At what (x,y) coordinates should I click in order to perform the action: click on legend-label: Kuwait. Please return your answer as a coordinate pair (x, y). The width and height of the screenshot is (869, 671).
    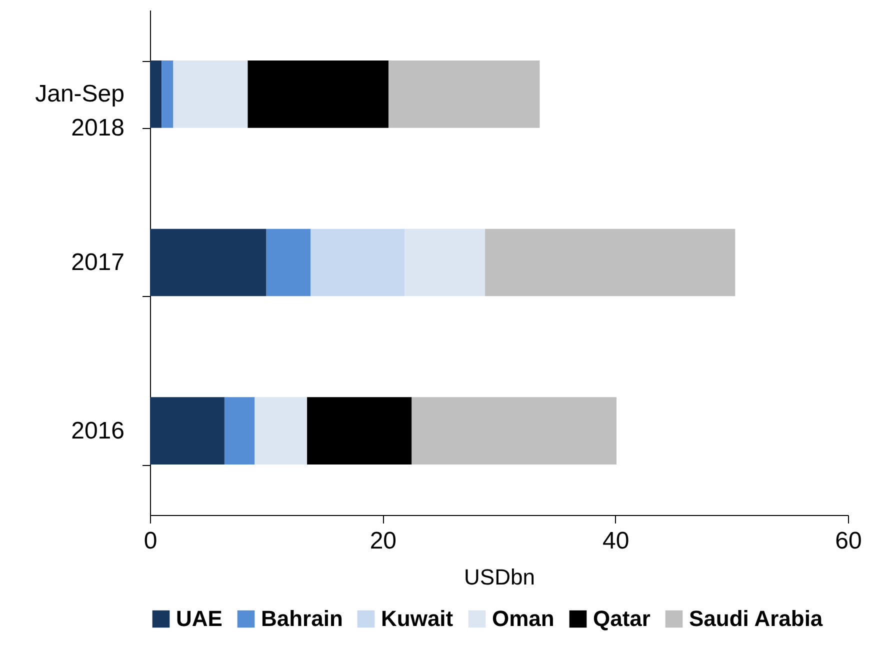
    Looking at the image, I should click on (417, 618).